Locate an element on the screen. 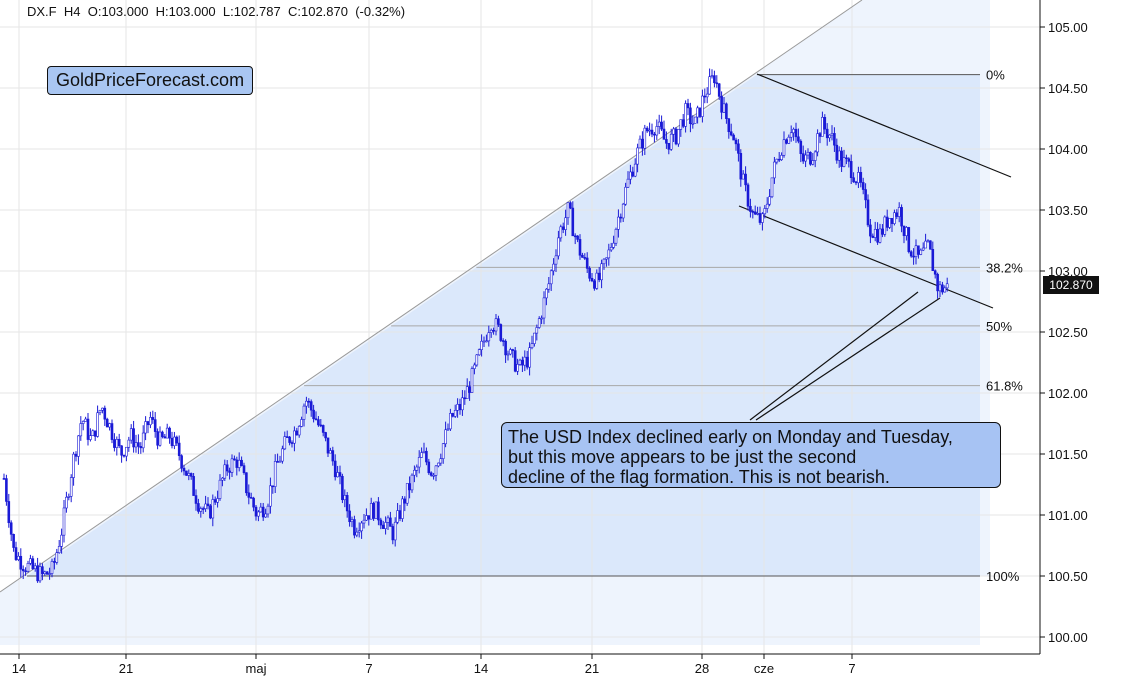  fib-label: 38.2% is located at coordinates (1004, 267).